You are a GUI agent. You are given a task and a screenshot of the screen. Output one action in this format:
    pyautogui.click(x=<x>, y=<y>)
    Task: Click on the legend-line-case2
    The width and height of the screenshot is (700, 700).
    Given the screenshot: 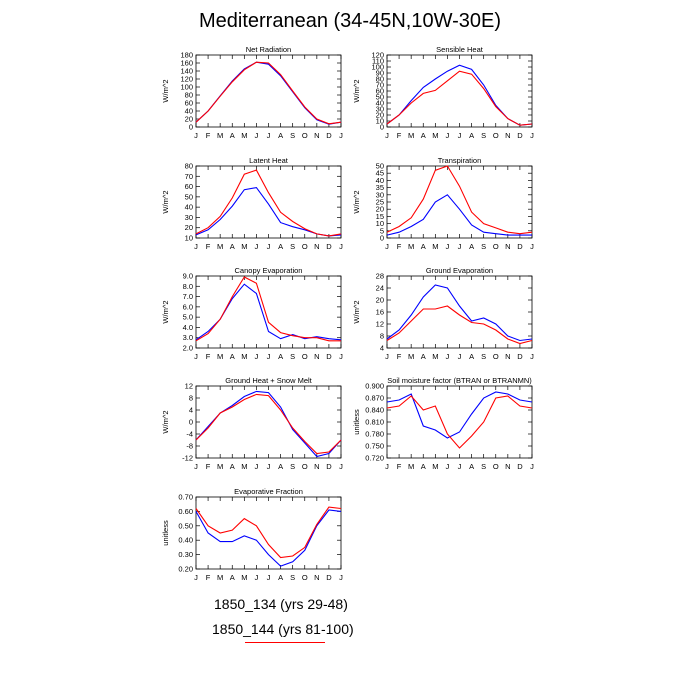 What is the action you would take?
    pyautogui.click(x=285, y=642)
    